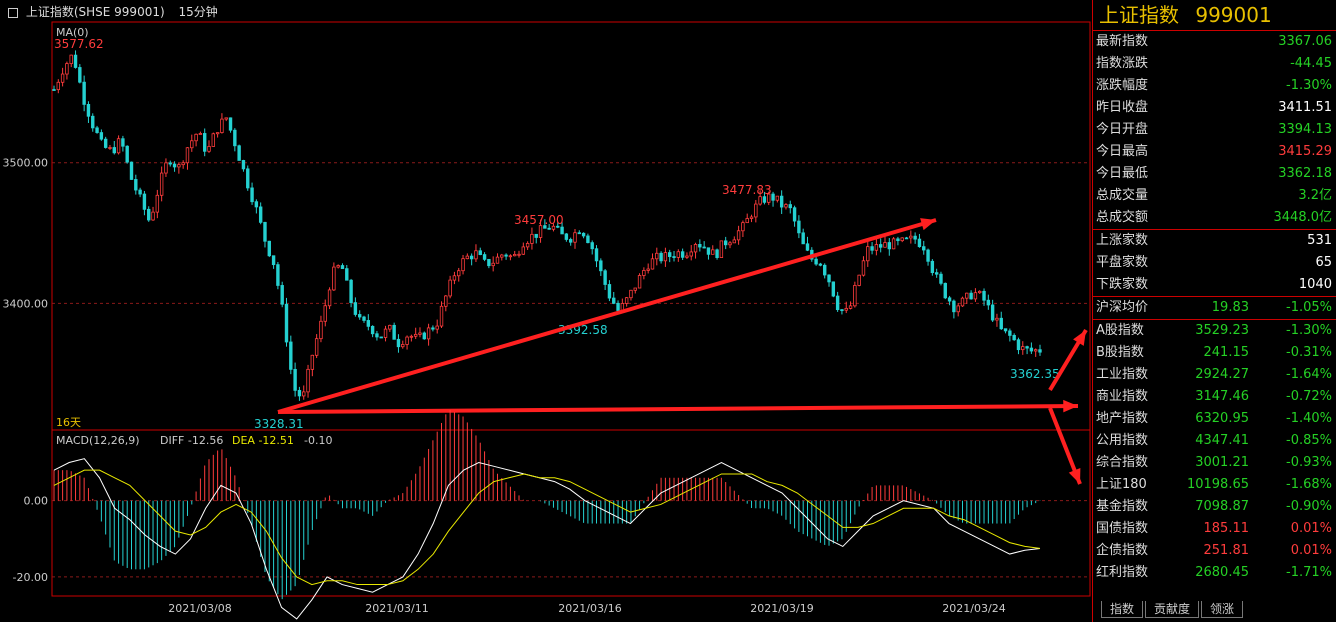  I want to click on panel-tab: 指数, so click(1122, 609).